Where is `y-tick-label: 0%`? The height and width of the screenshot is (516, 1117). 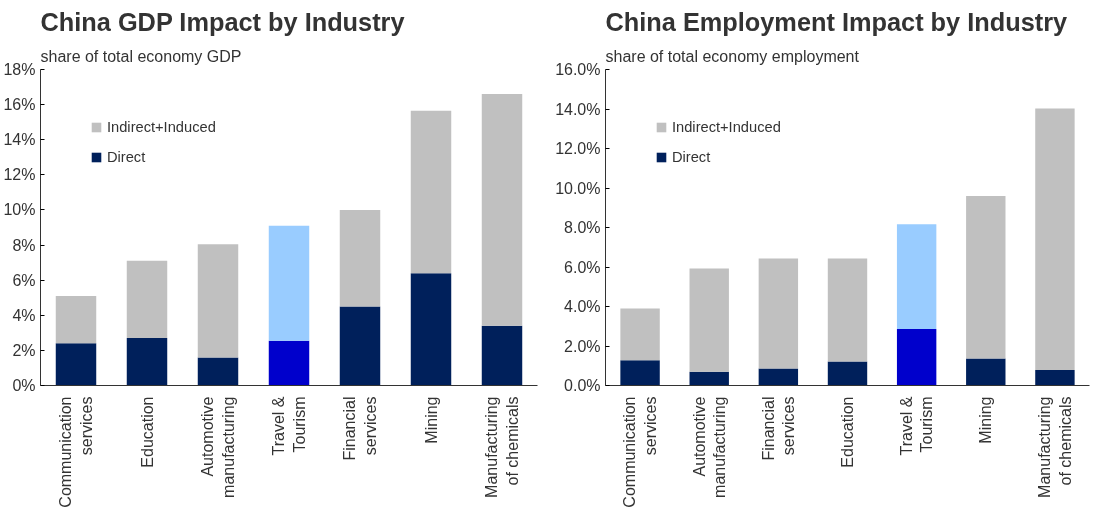
y-tick-label: 0% is located at coordinates (24, 385).